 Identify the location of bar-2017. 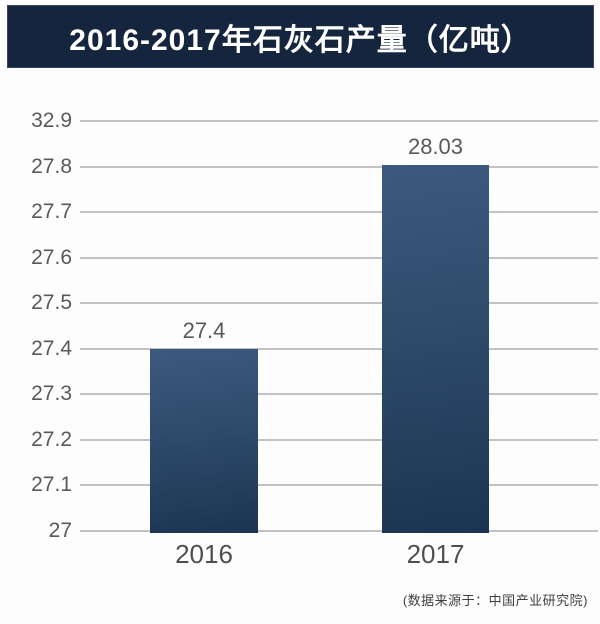
(435, 348).